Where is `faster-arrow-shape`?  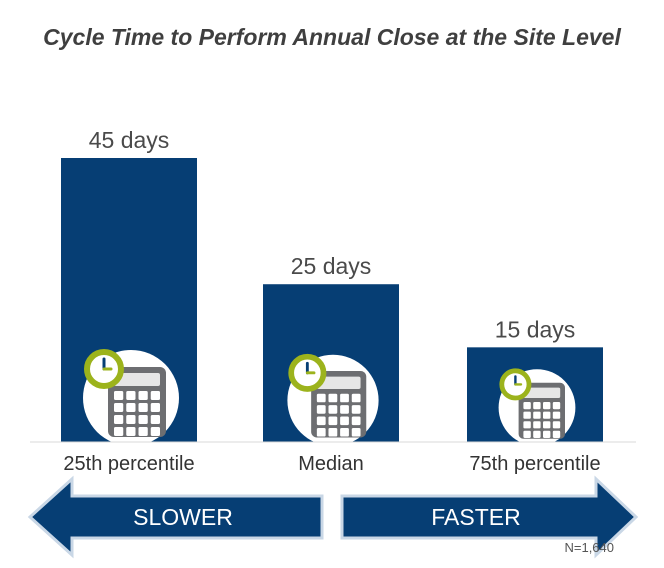
faster-arrow-shape is located at coordinates (489, 517).